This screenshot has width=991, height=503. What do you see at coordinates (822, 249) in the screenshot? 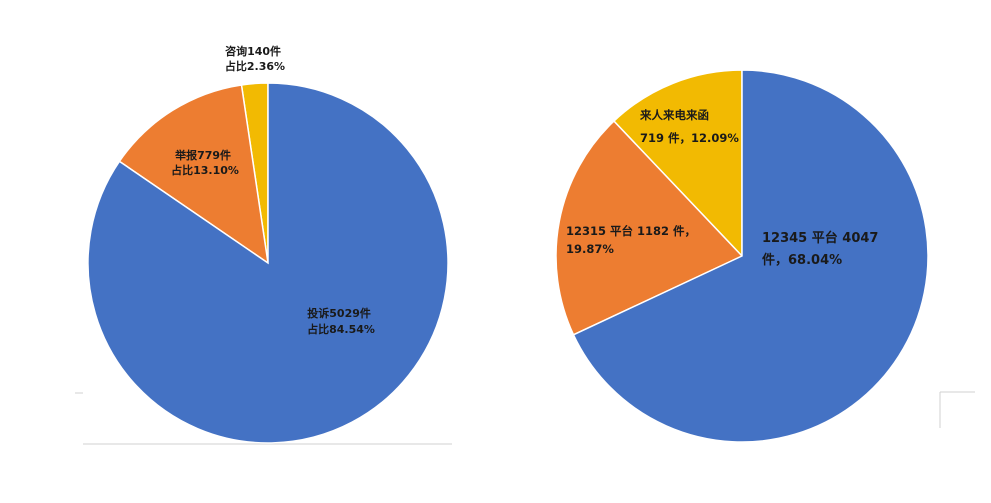
I see `slice-label-12345-platform: 12345 平台 4047 件，68.04%` at bounding box center [822, 249].